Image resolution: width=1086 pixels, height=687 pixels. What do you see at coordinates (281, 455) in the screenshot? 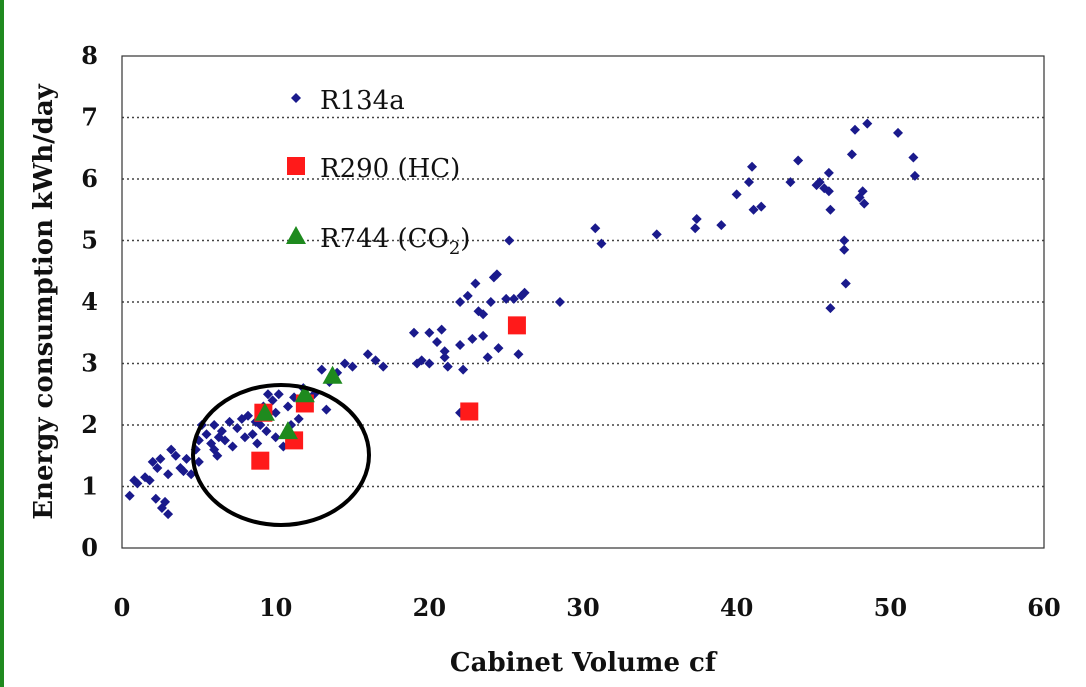
I see `highlight-circle` at bounding box center [281, 455].